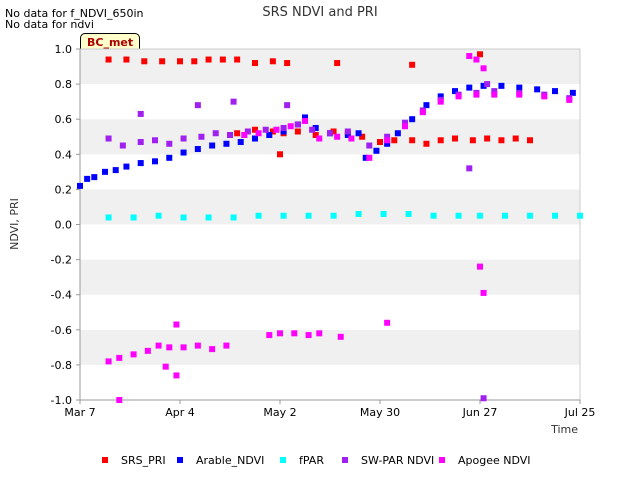  I want to click on x-tick-label: Mar 7, so click(79, 412).